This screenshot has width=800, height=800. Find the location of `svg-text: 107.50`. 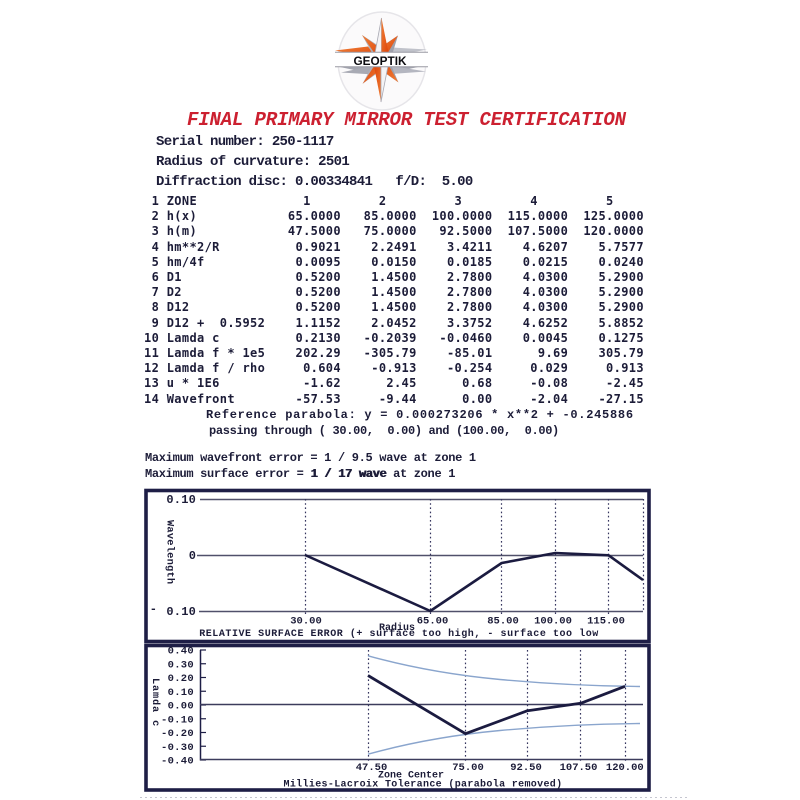

svg-text: 107.50 is located at coordinates (579, 768).